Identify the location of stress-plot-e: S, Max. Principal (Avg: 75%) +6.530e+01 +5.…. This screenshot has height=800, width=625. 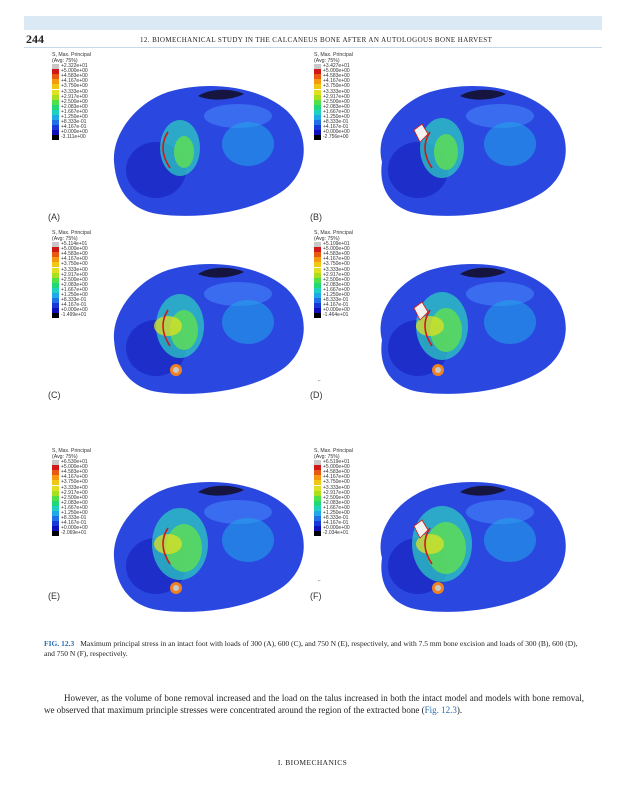
(184, 535).